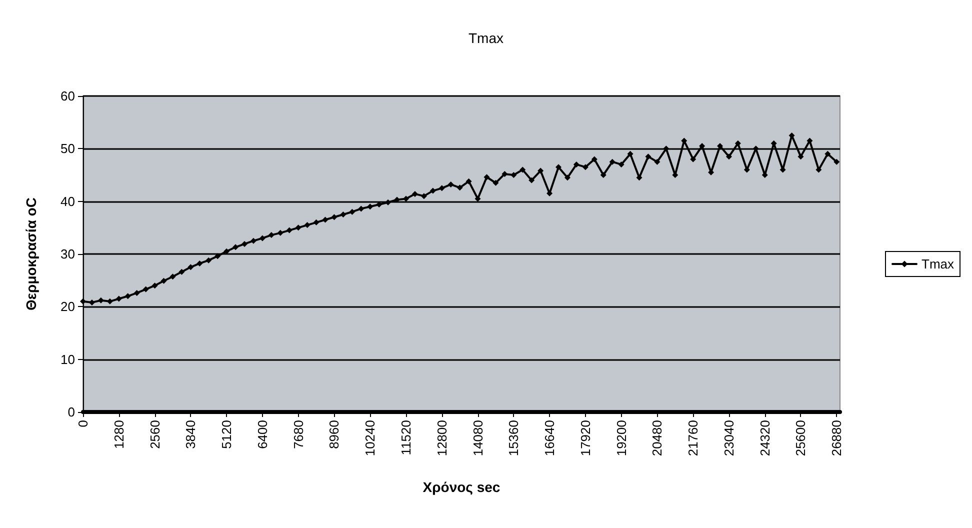  Describe the element at coordinates (406, 438) in the screenshot. I see `x-tick-label: 11520` at that location.